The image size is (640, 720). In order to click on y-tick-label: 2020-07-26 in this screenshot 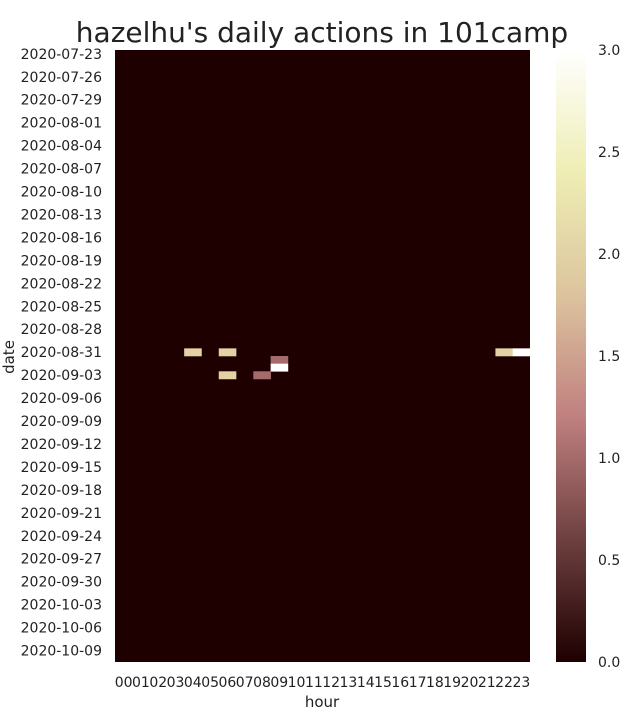, I will do `click(61, 78)`.